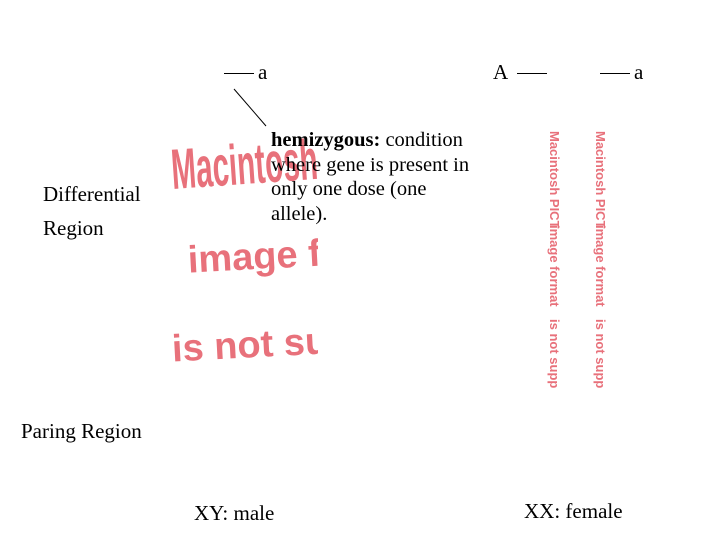  I want to click on x-right-placeholder-line-2: image format, so click(600, 266).